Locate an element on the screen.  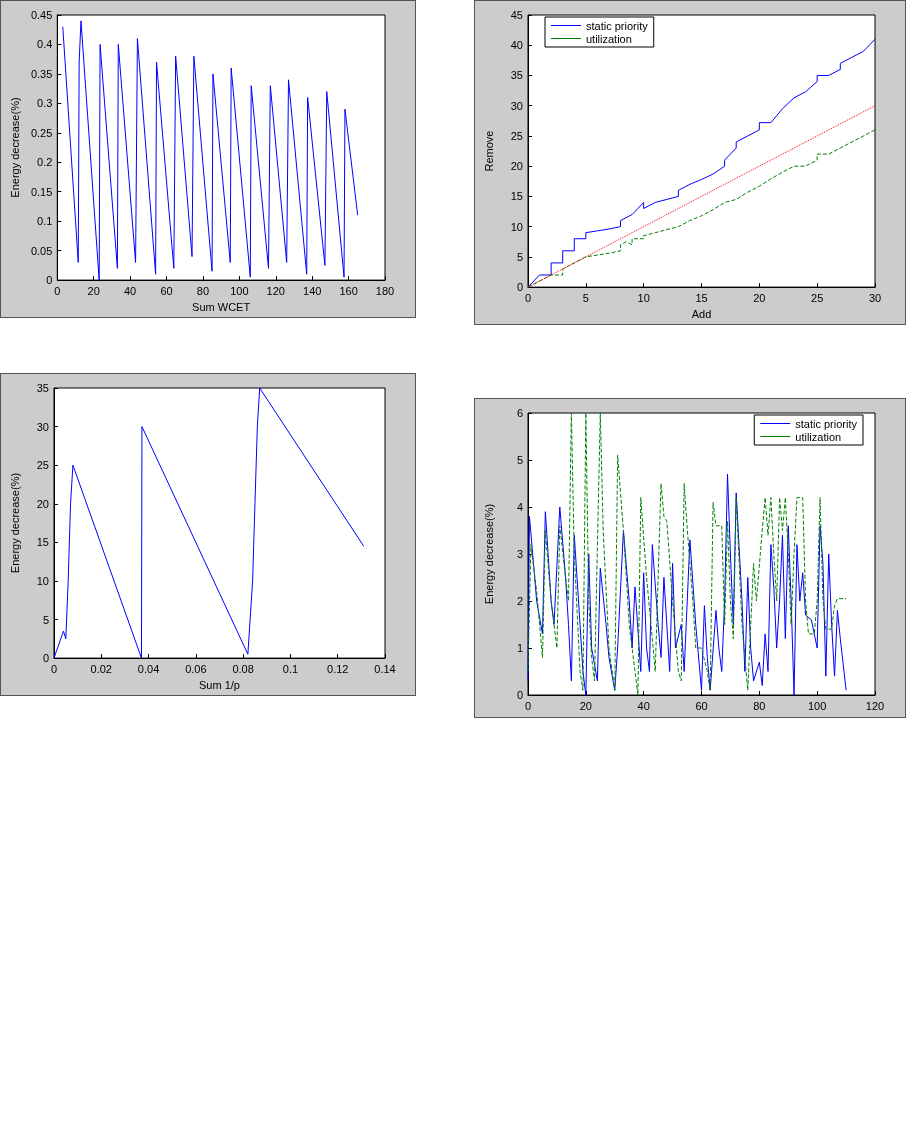
x-tick-label: 30 is located at coordinates (875, 297).